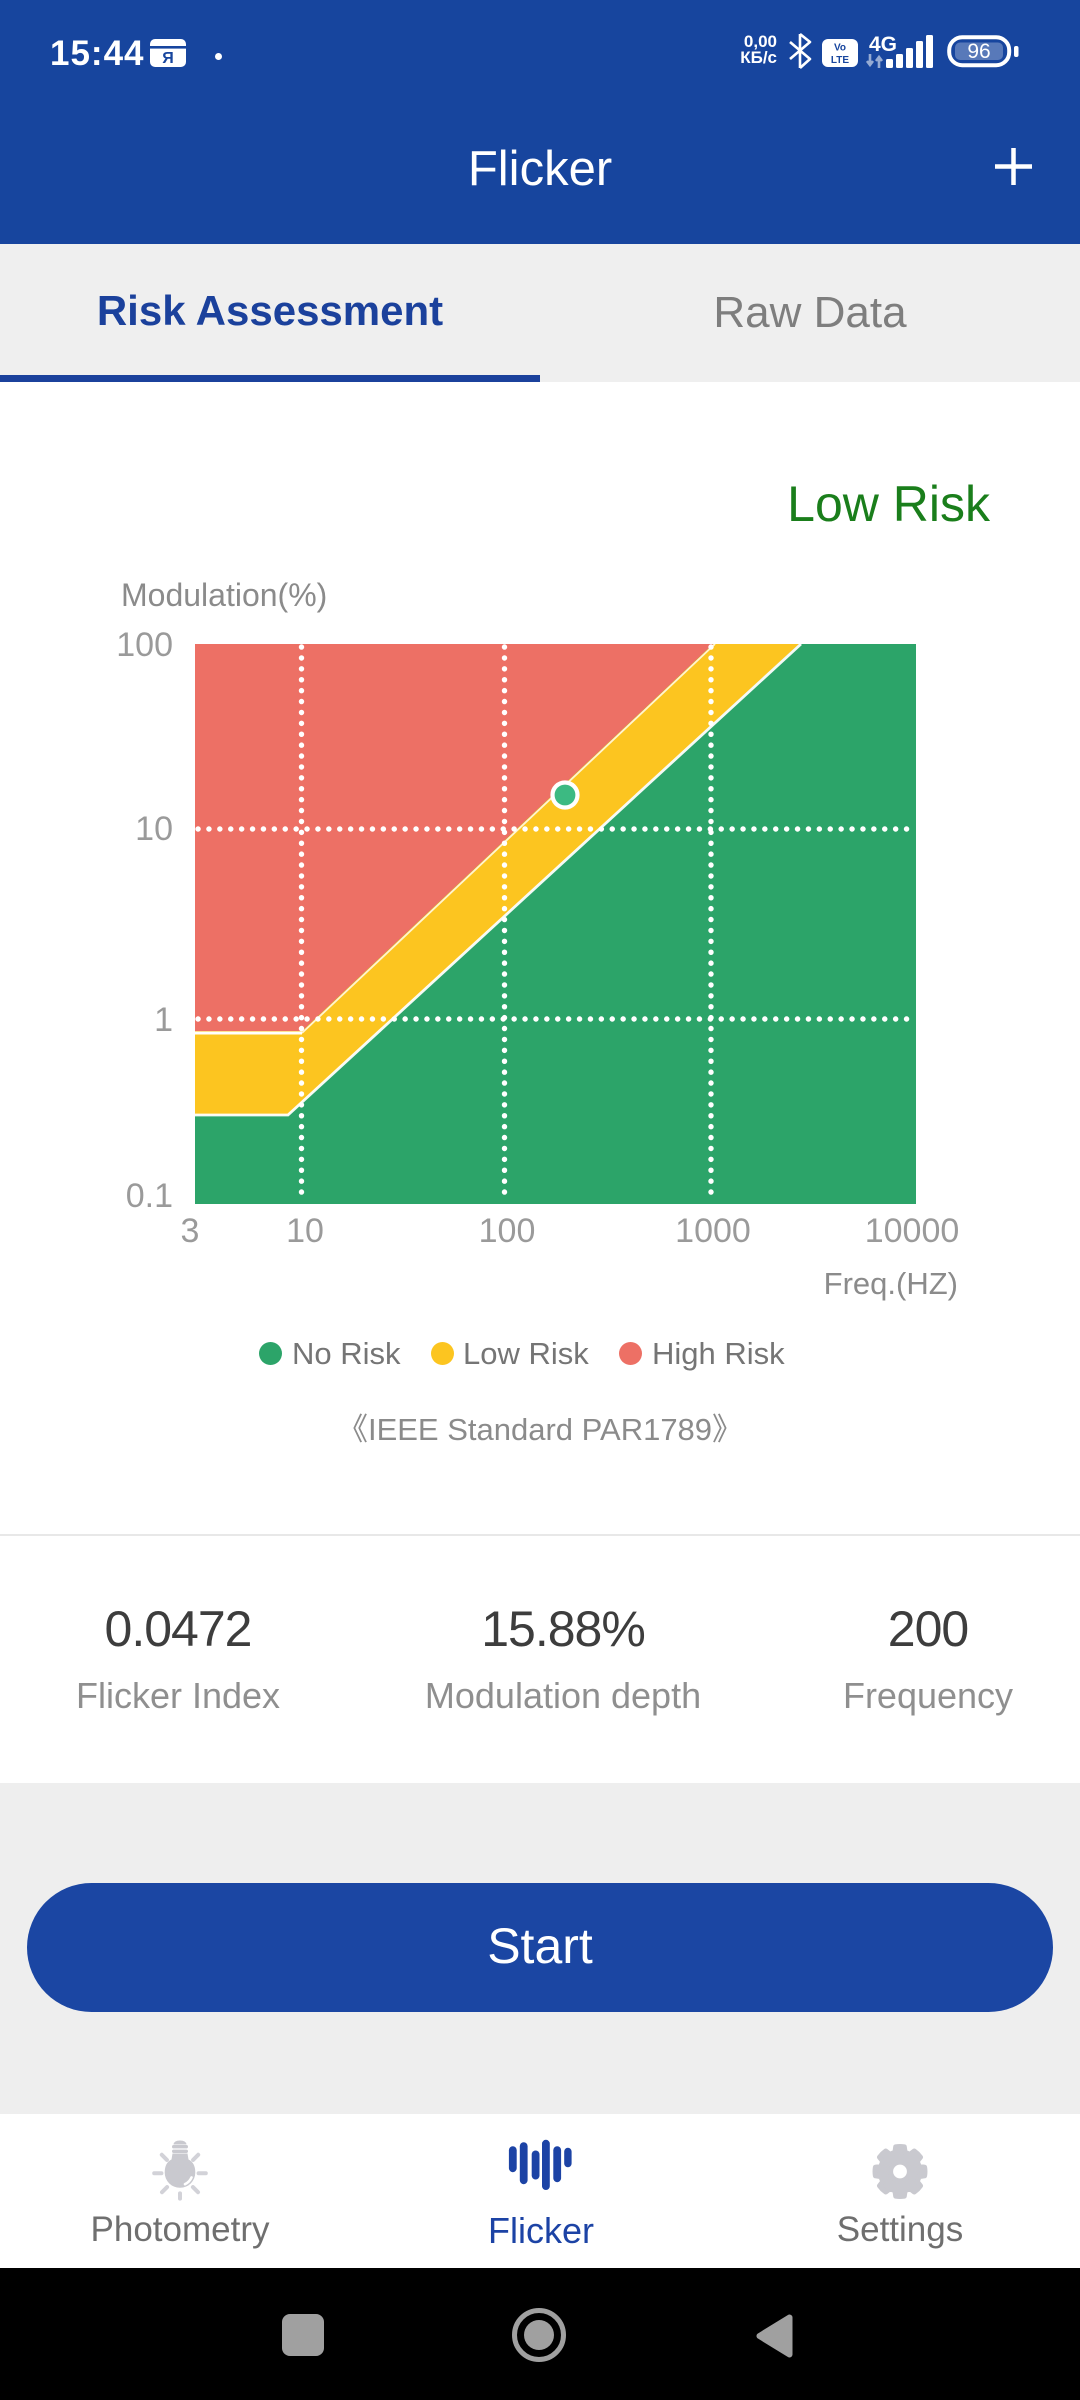  I want to click on svg-text: Я, so click(168, 58).